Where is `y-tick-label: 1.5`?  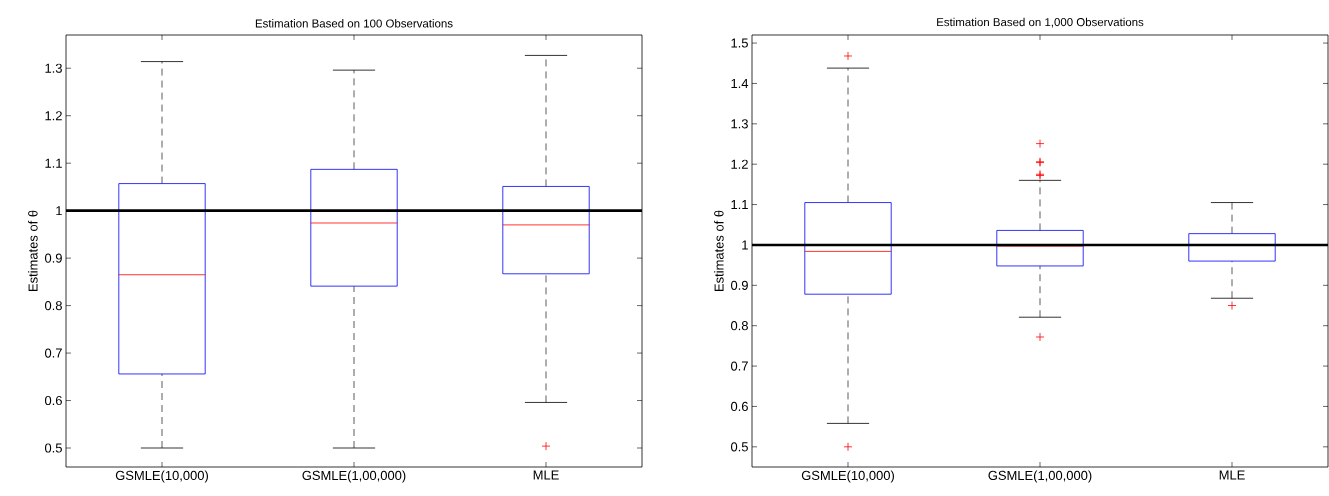
y-tick-label: 1.5 is located at coordinates (739, 43).